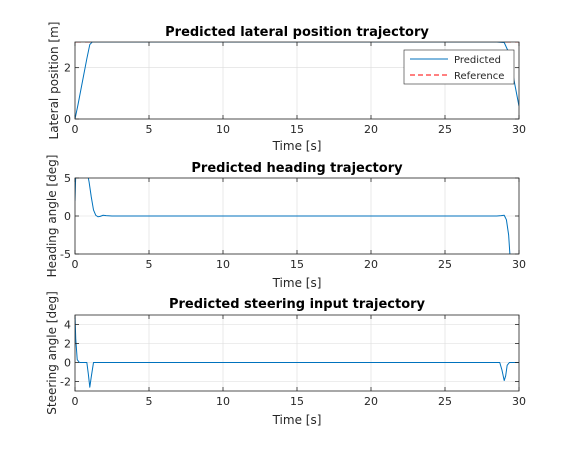  I want to click on y-axis-label: Heading angle [deg], so click(52, 216).